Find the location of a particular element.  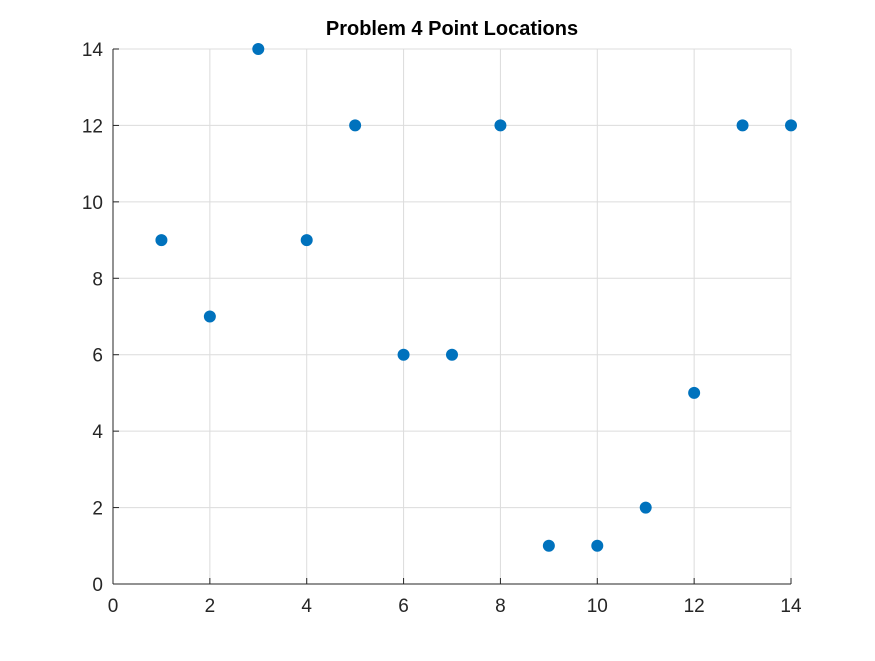

y-tick-label: 12 is located at coordinates (92, 126).